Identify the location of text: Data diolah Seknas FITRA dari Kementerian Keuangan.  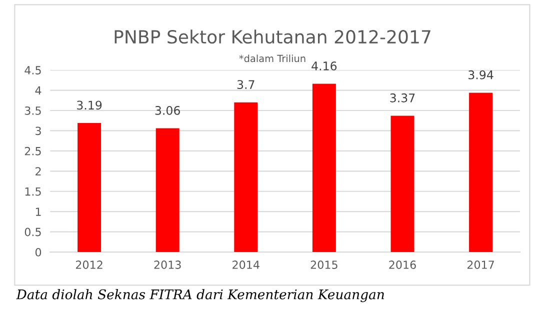
(200, 295).